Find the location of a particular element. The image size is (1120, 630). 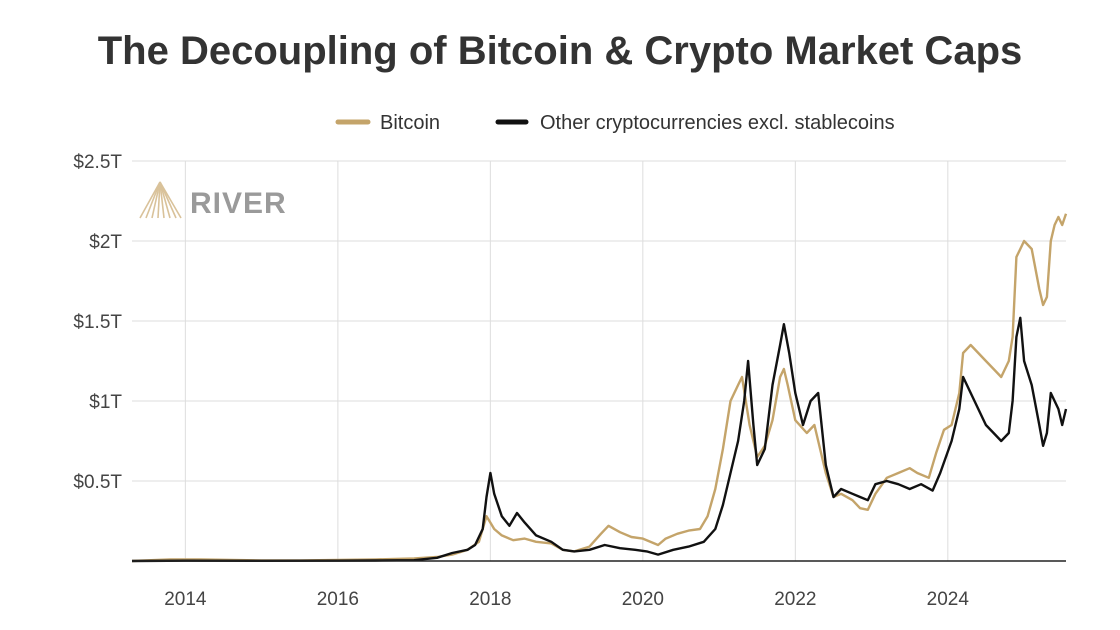

legend-label-other: Other cryptocurrencies excl. stablecoins is located at coordinates (717, 123).